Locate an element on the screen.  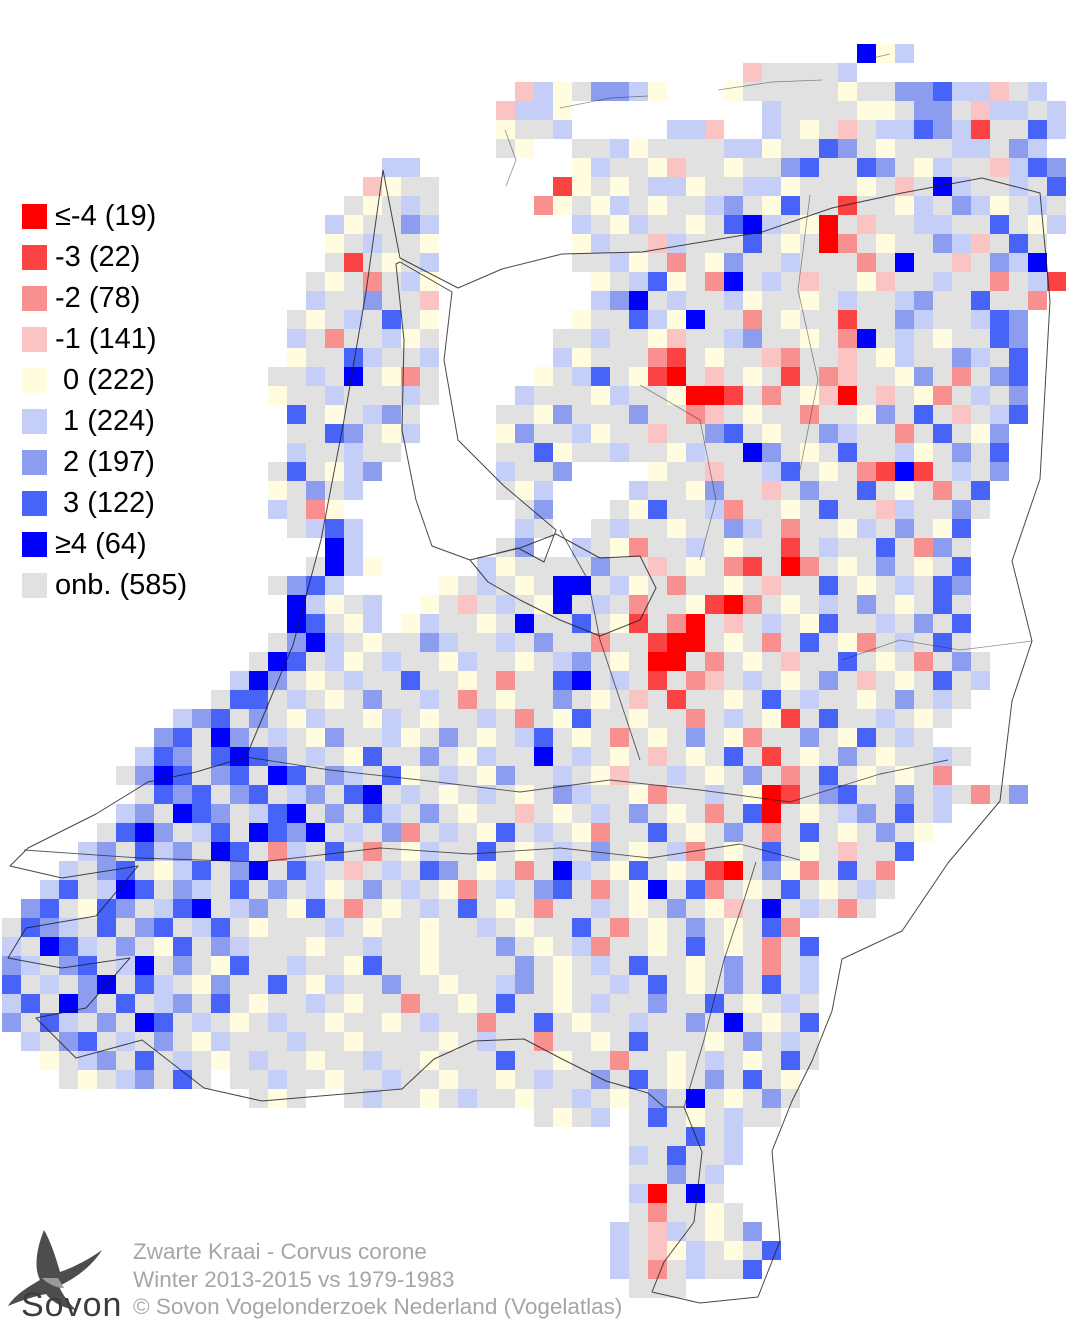
legend-label: 2 (197) is located at coordinates (105, 462).